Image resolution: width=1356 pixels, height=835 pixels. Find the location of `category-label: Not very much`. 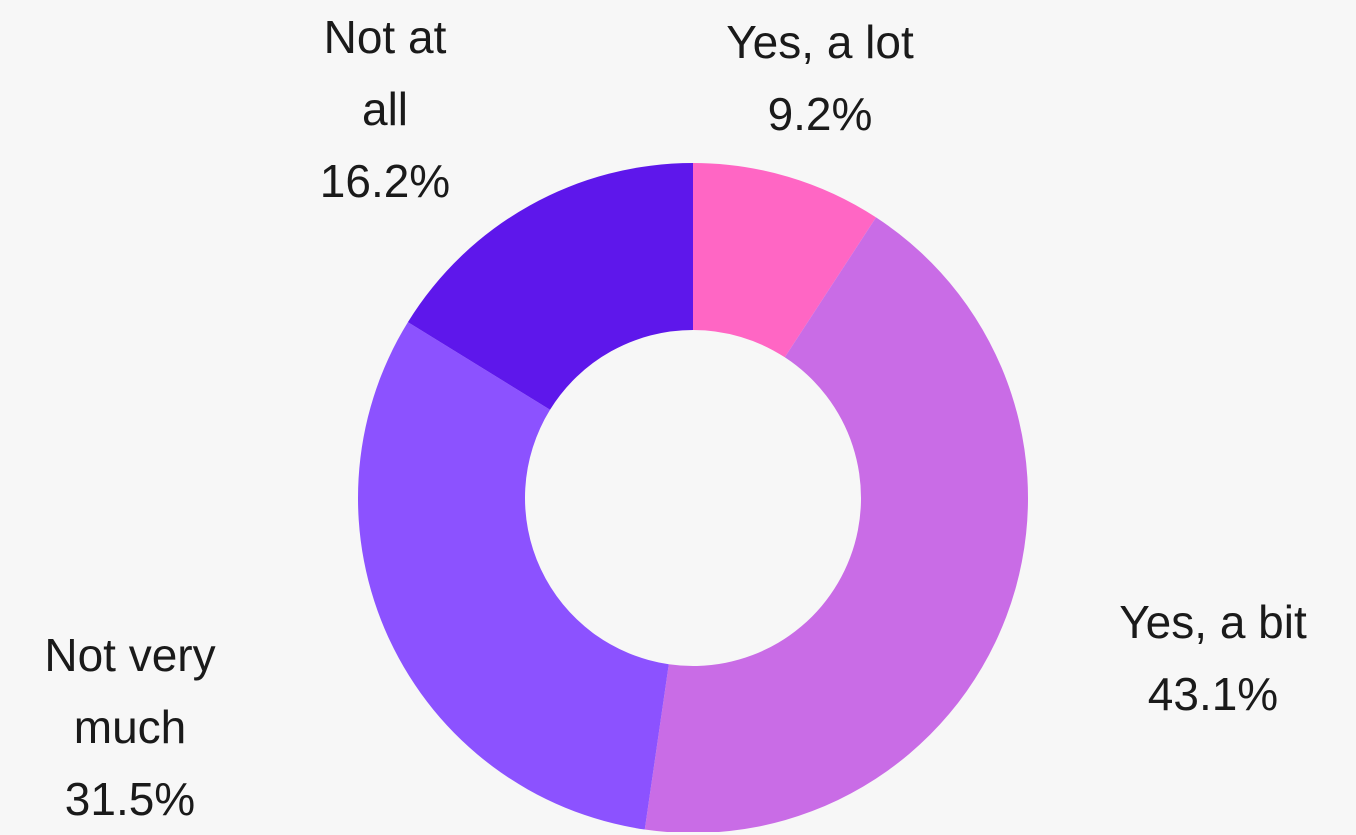

category-label: Not very much is located at coordinates (130, 691).